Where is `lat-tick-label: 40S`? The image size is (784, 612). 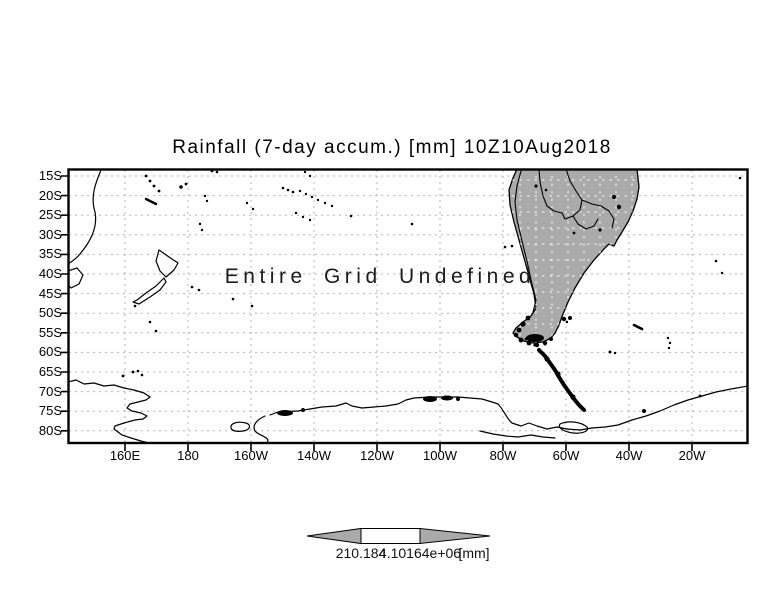 lat-tick-label: 40S is located at coordinates (50, 273).